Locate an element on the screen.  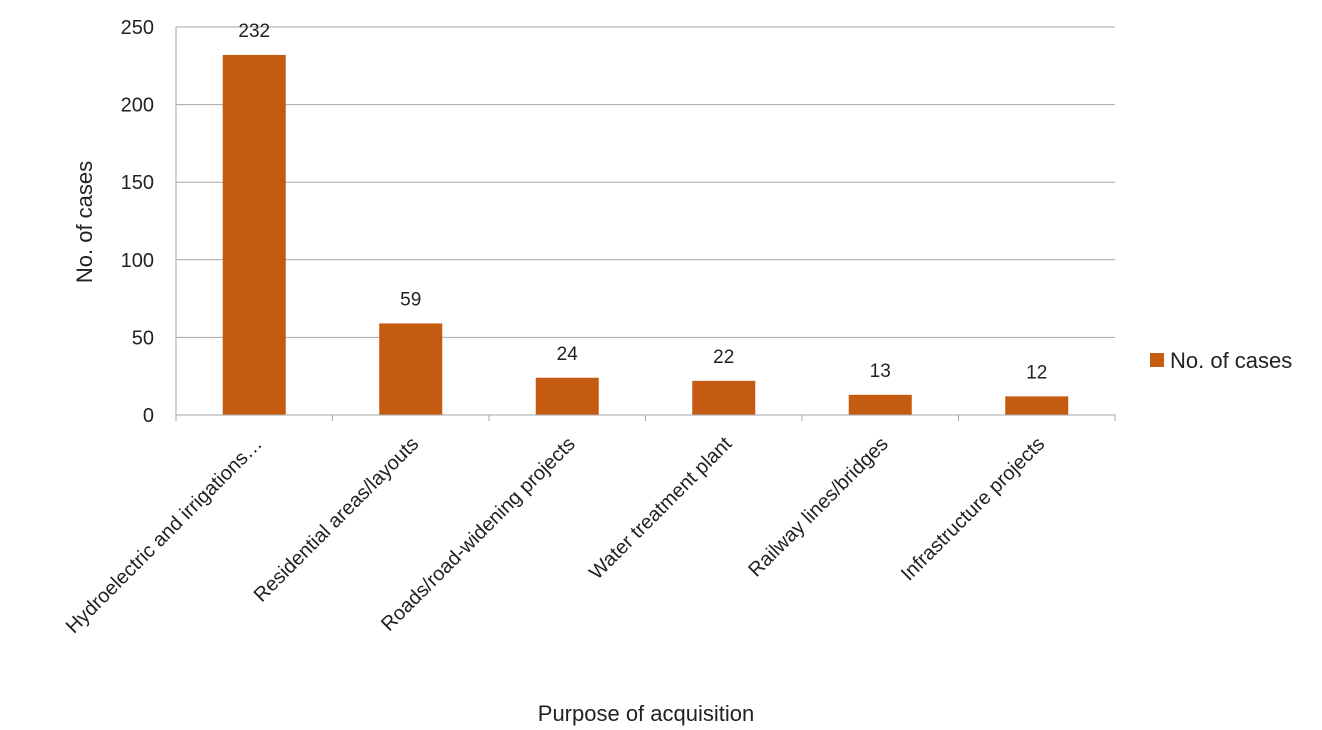
data-label: 13 is located at coordinates (880, 371).